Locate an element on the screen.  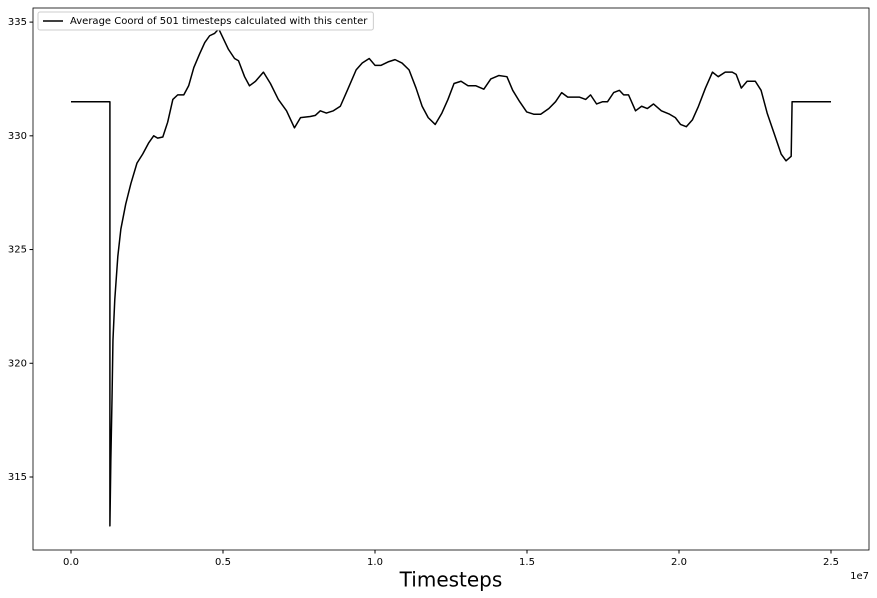
x-tick-label: 2.5 is located at coordinates (831, 562).